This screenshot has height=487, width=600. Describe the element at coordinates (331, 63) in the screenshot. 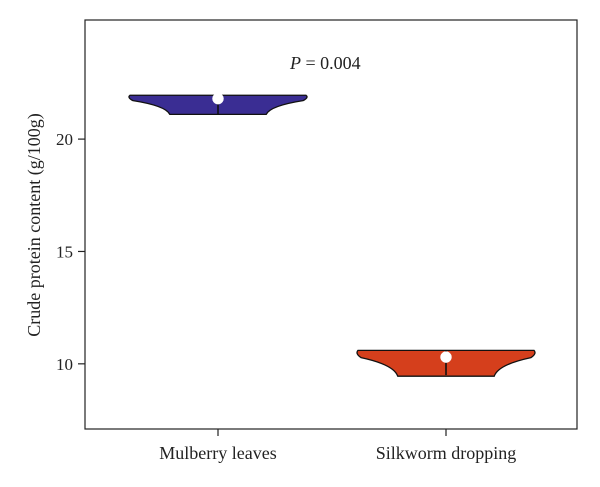

I see `p-value-text: = 0.004` at that location.